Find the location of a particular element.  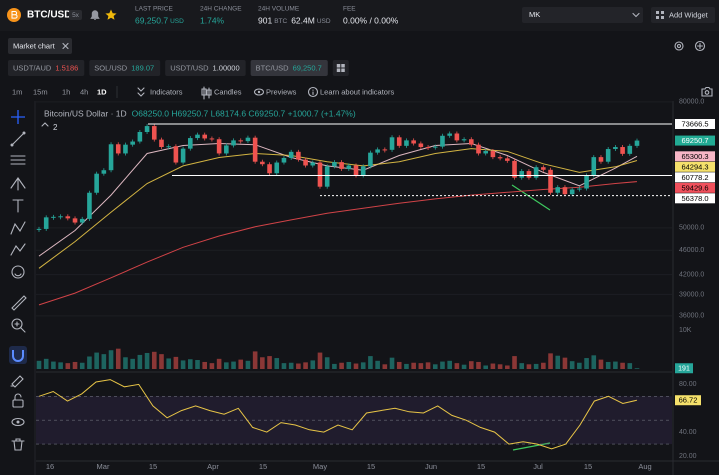

brush-tool is located at coordinates (17, 381).